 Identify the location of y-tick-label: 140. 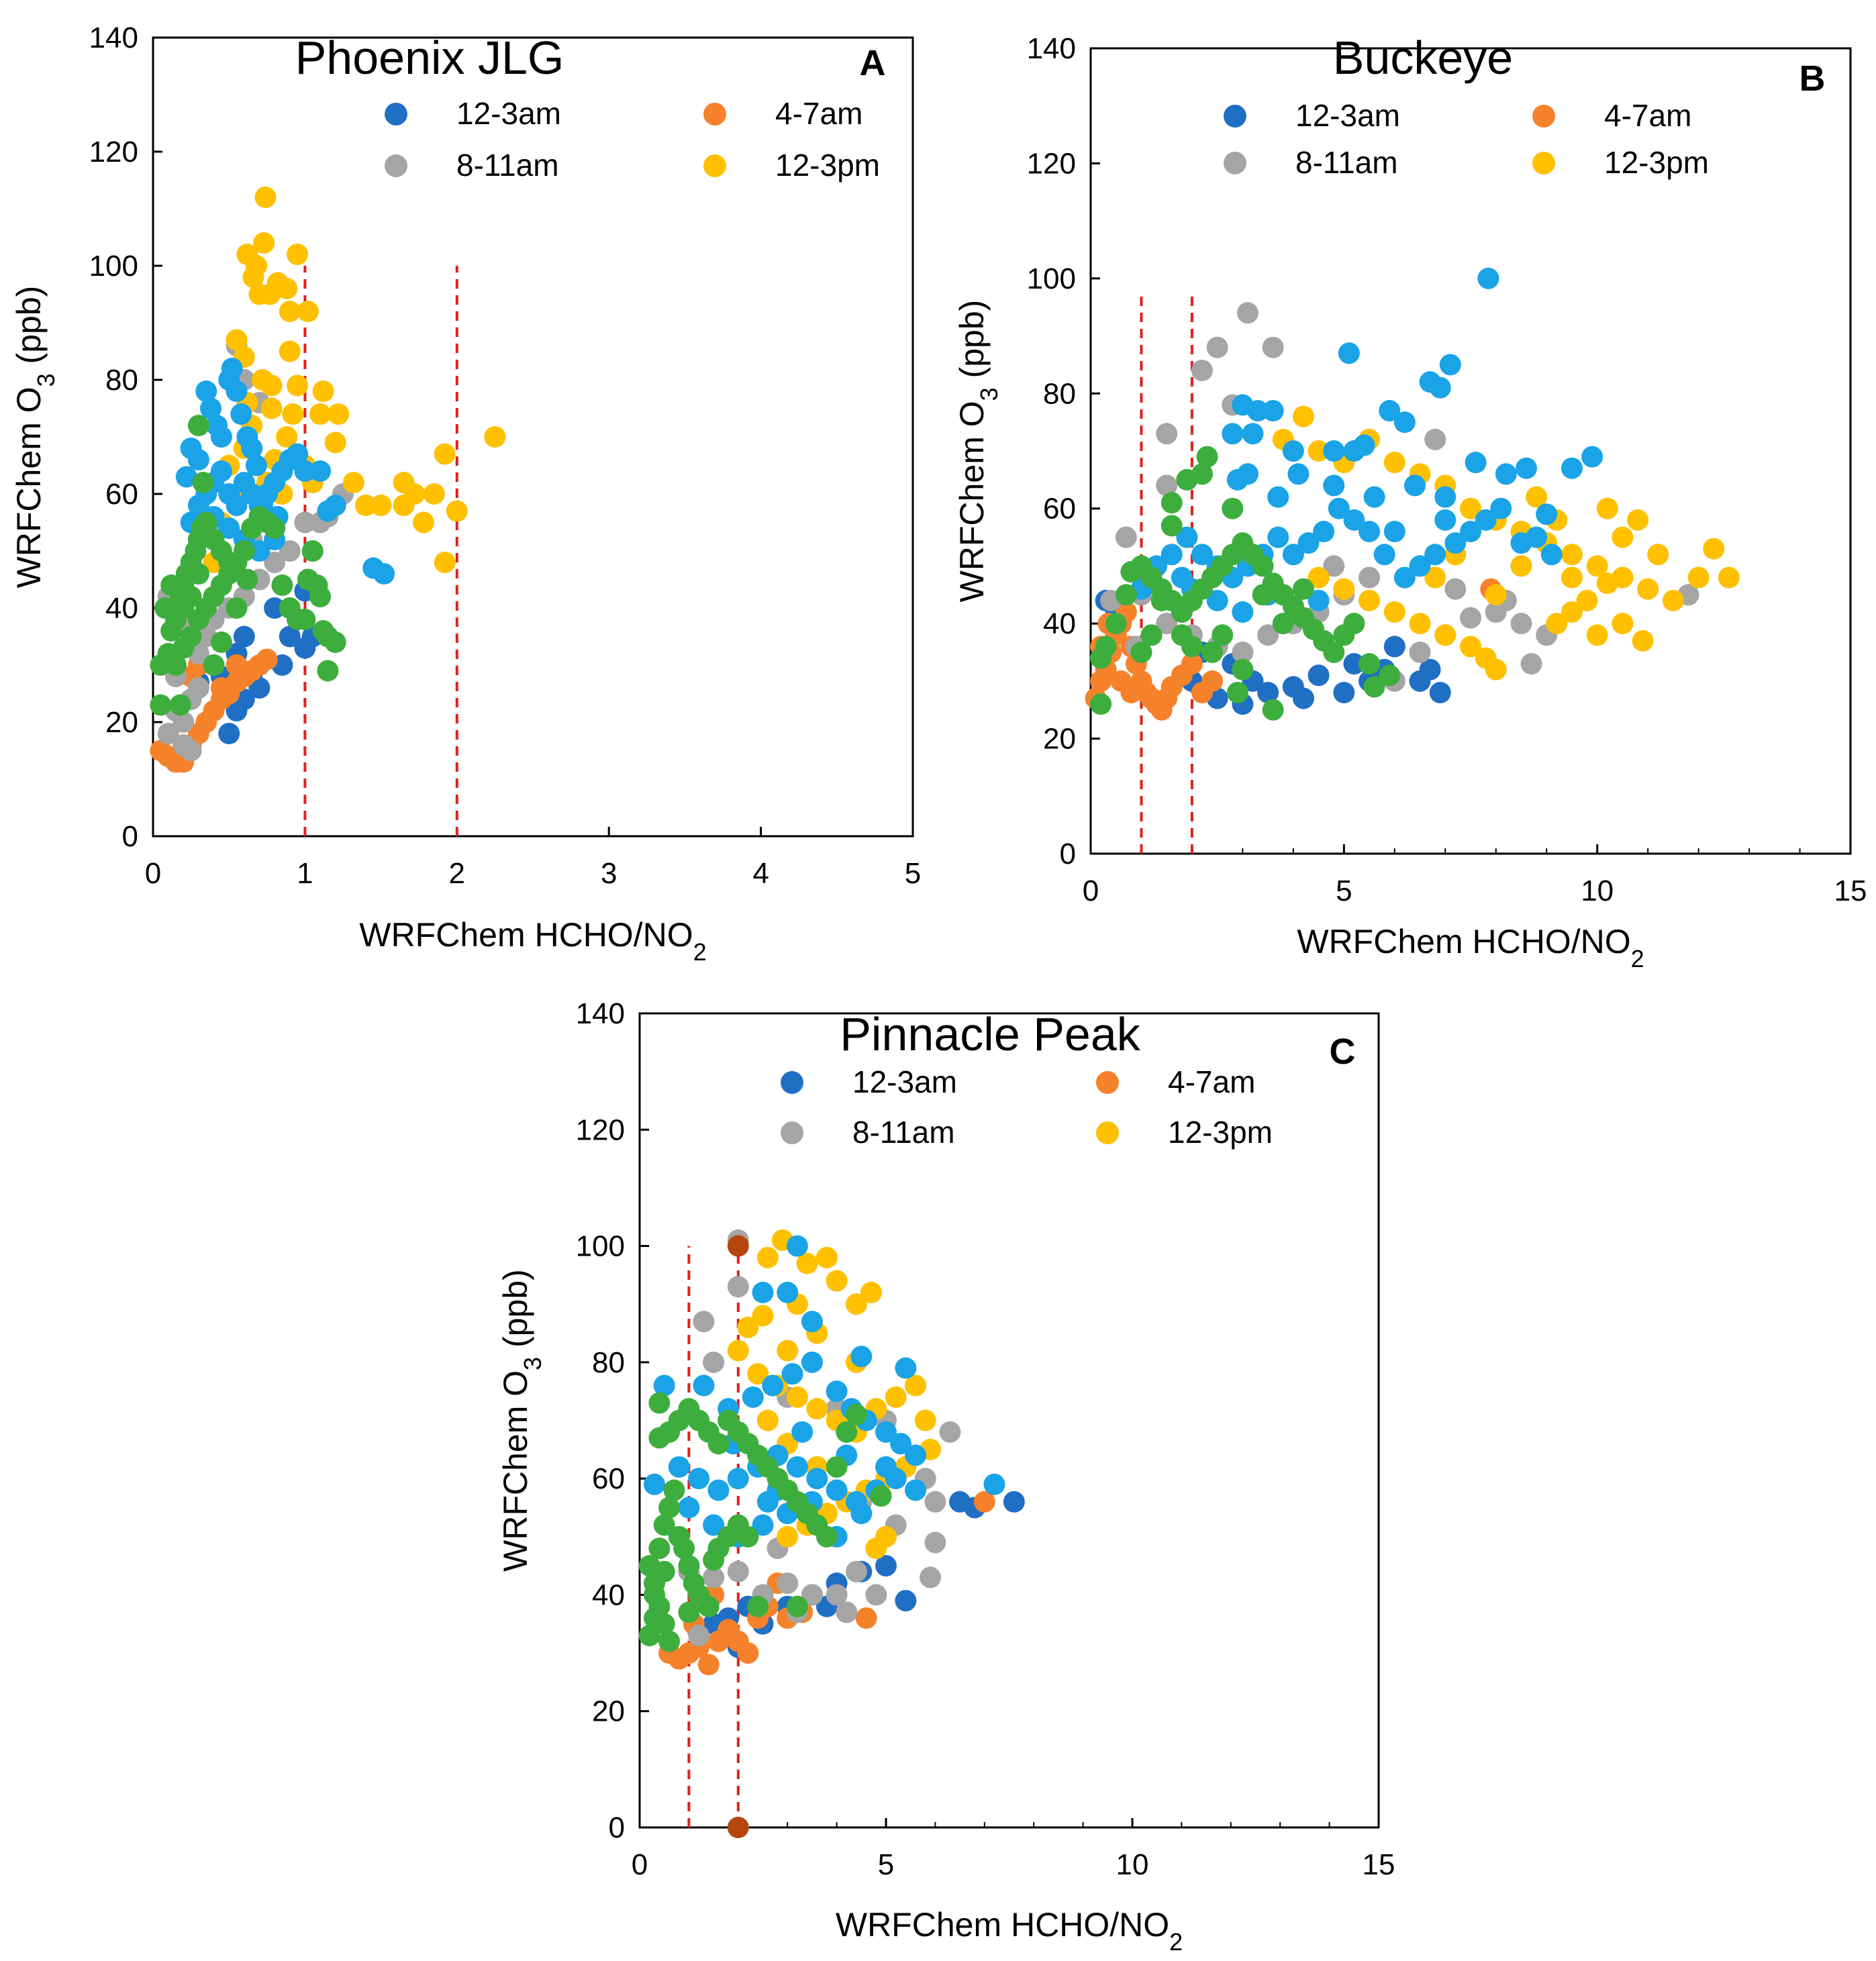
(1051, 48).